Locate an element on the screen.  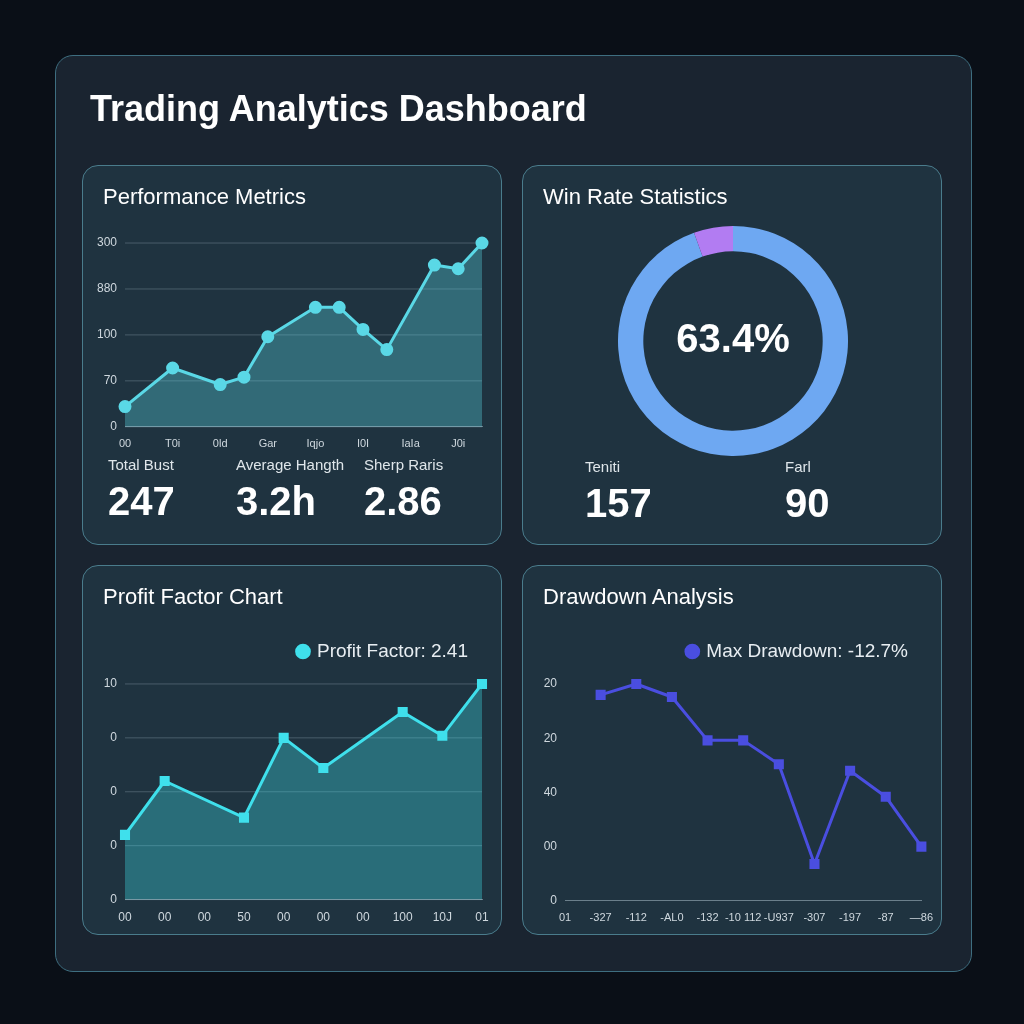
x-tick-label: 0ld is located at coordinates (220, 443).